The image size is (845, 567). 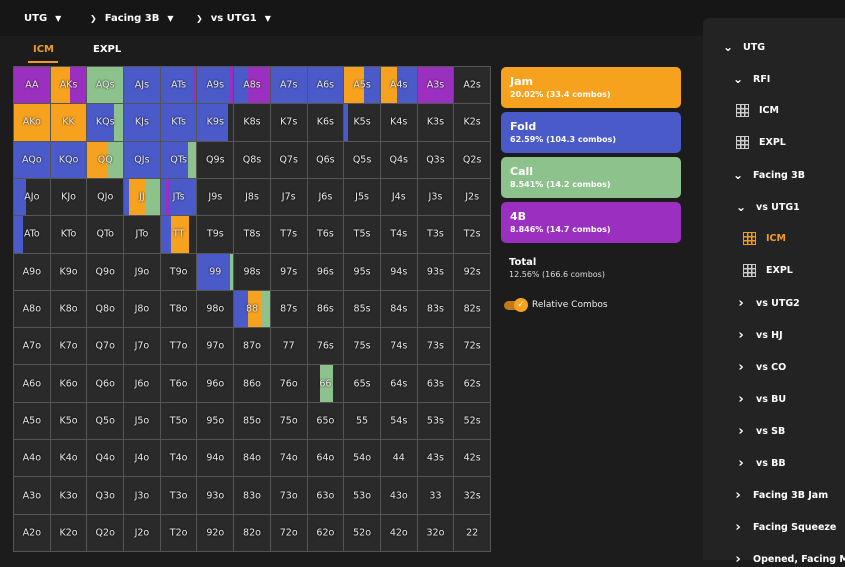 What do you see at coordinates (472, 421) in the screenshot?
I see `hand-cell-52s: 52s` at bounding box center [472, 421].